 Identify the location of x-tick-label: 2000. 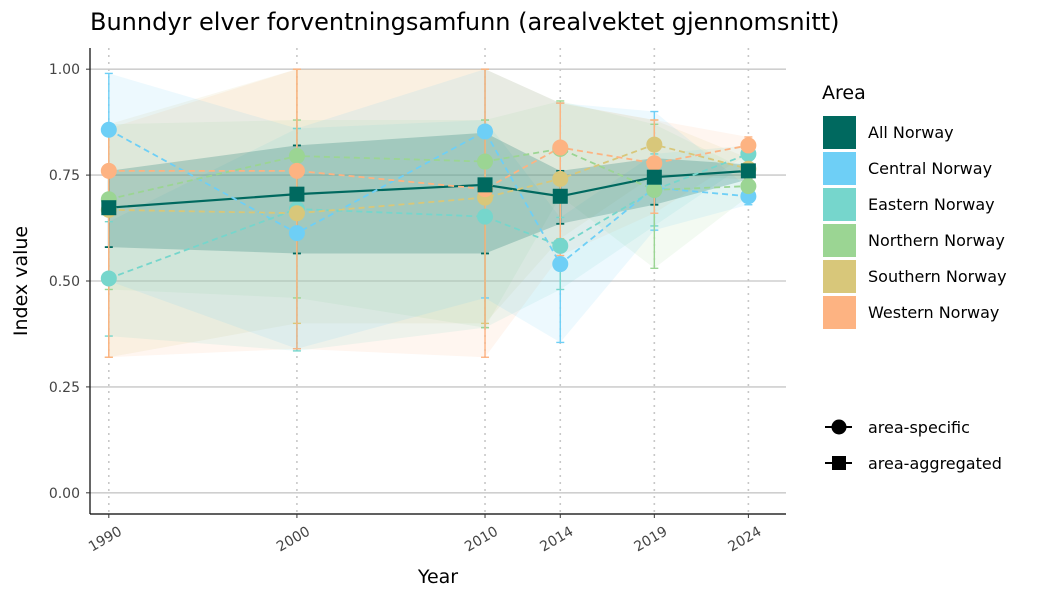
(293, 540).